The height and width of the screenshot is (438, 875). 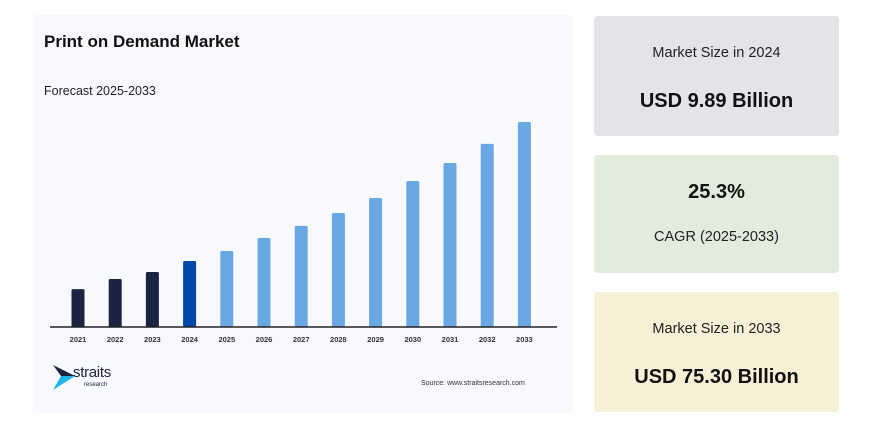 What do you see at coordinates (524, 224) in the screenshot?
I see `bar-2033` at bounding box center [524, 224].